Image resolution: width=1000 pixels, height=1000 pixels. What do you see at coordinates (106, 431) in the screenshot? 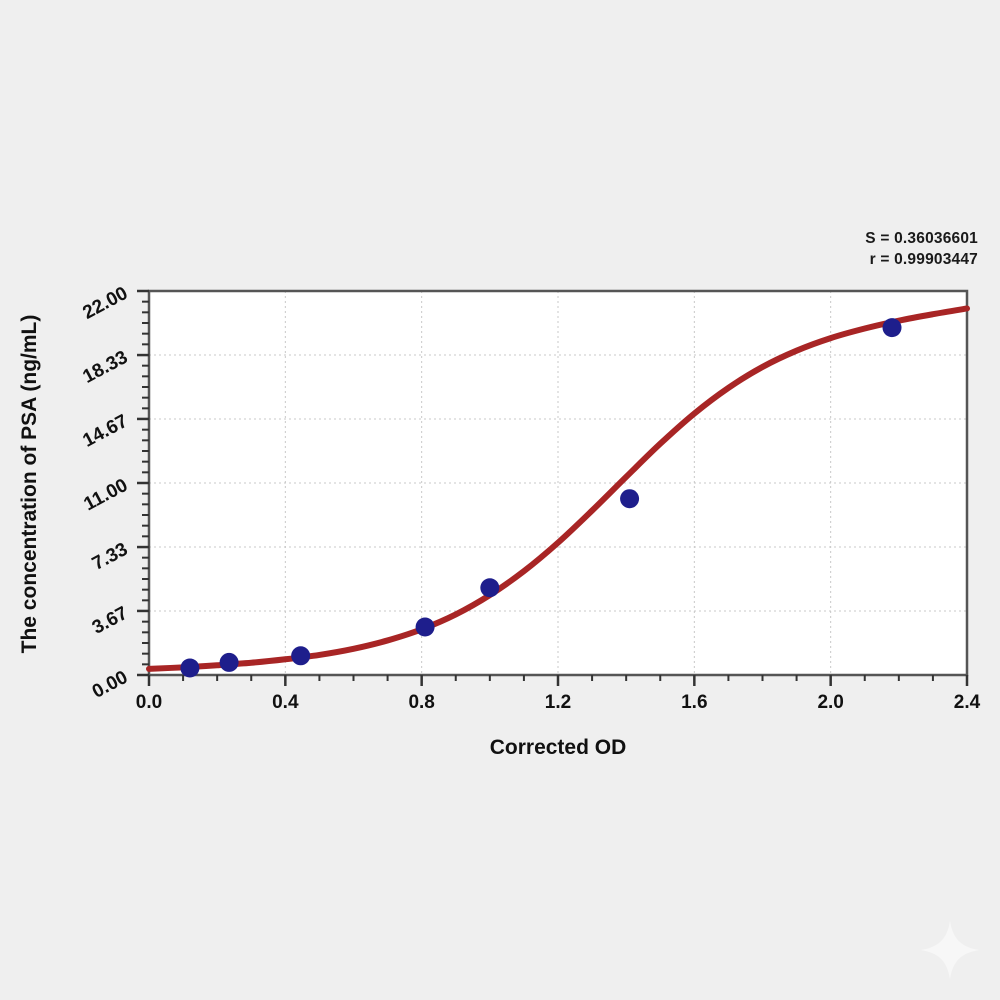
I see `y-tick-label: 14.67` at bounding box center [106, 431].